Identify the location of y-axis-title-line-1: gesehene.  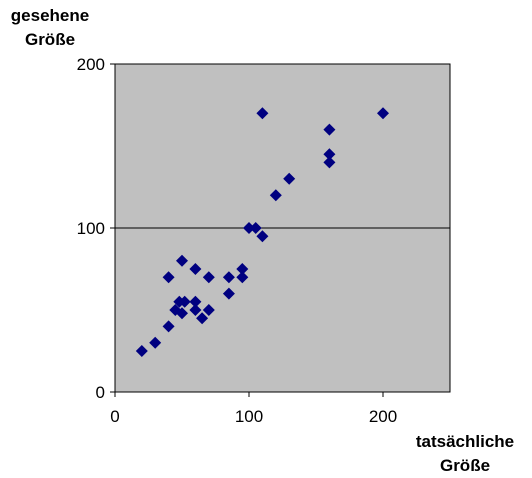
(50, 15).